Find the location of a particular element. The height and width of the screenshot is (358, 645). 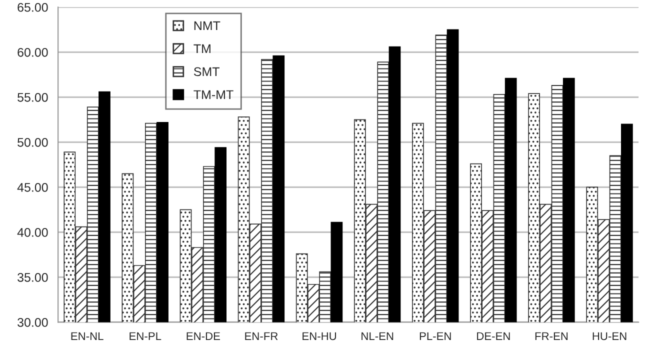

x-tick-label: EN-PL is located at coordinates (146, 336).